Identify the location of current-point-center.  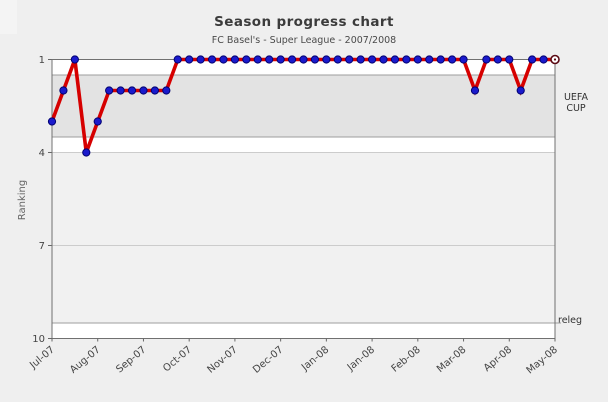
(555, 59).